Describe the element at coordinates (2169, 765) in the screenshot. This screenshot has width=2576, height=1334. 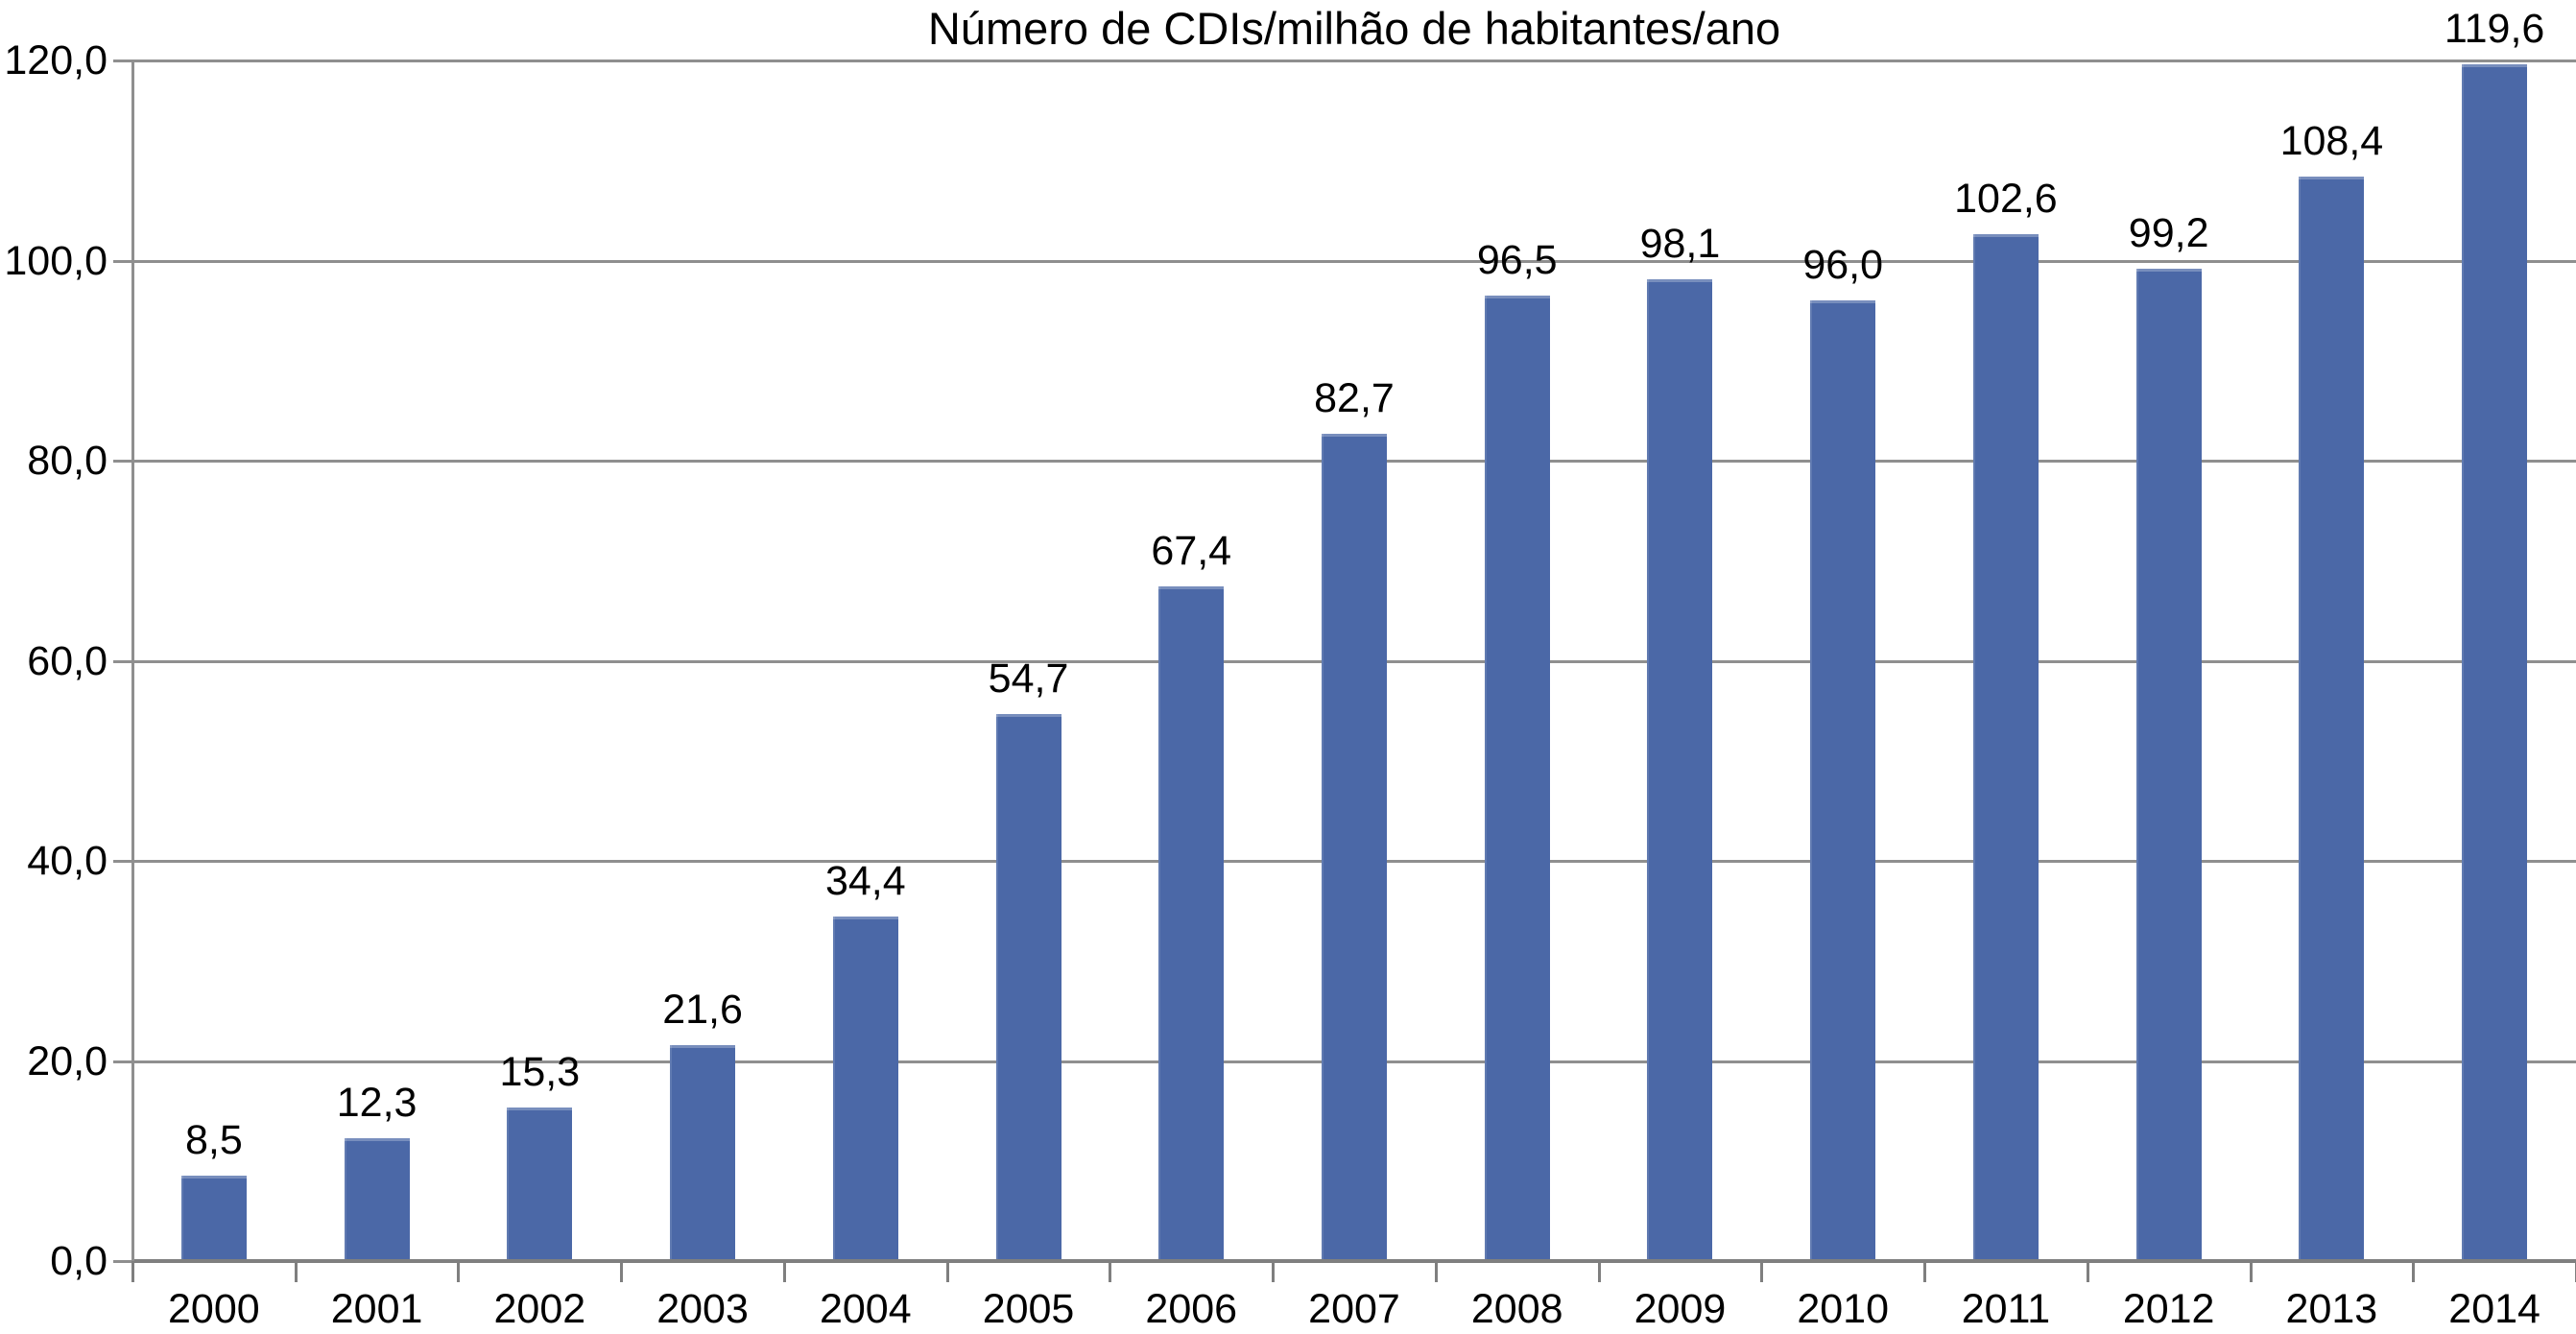
I see `bar-2012` at that location.